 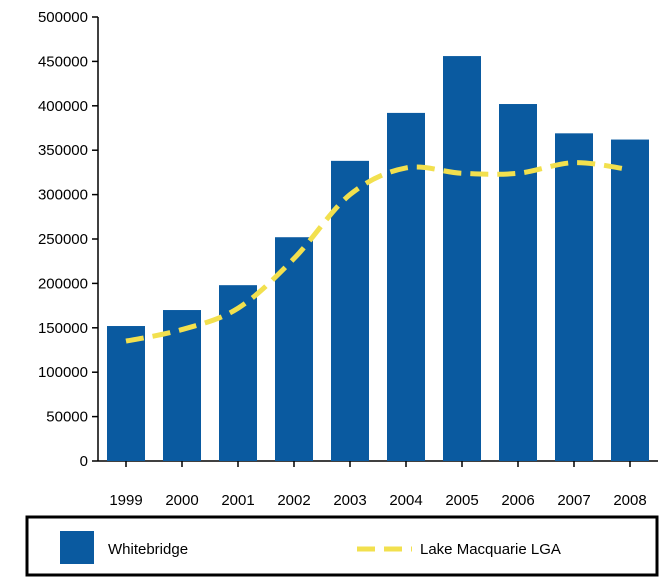 What do you see at coordinates (490, 549) in the screenshot?
I see `legend-label-lake-macquarie: Lake Macquarie LGA` at bounding box center [490, 549].